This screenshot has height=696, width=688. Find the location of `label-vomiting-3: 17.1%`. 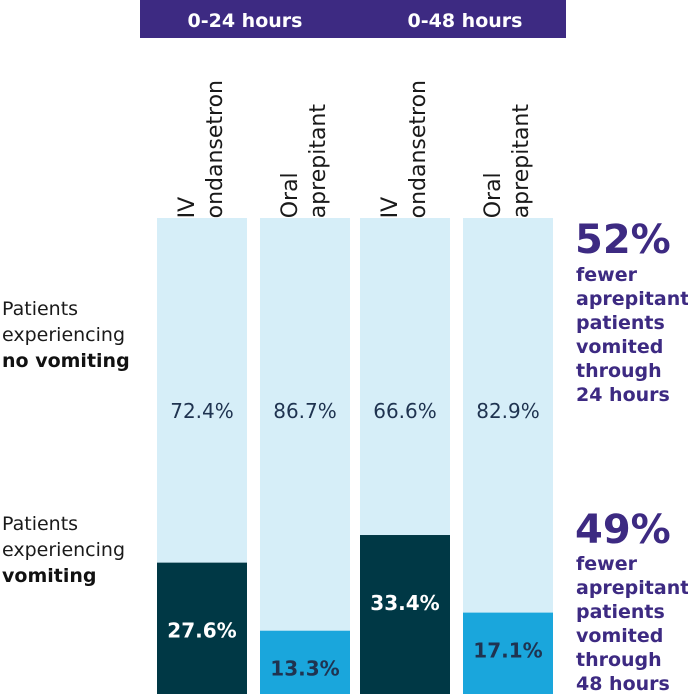

label-vomiting-3: 17.1% is located at coordinates (507, 651).